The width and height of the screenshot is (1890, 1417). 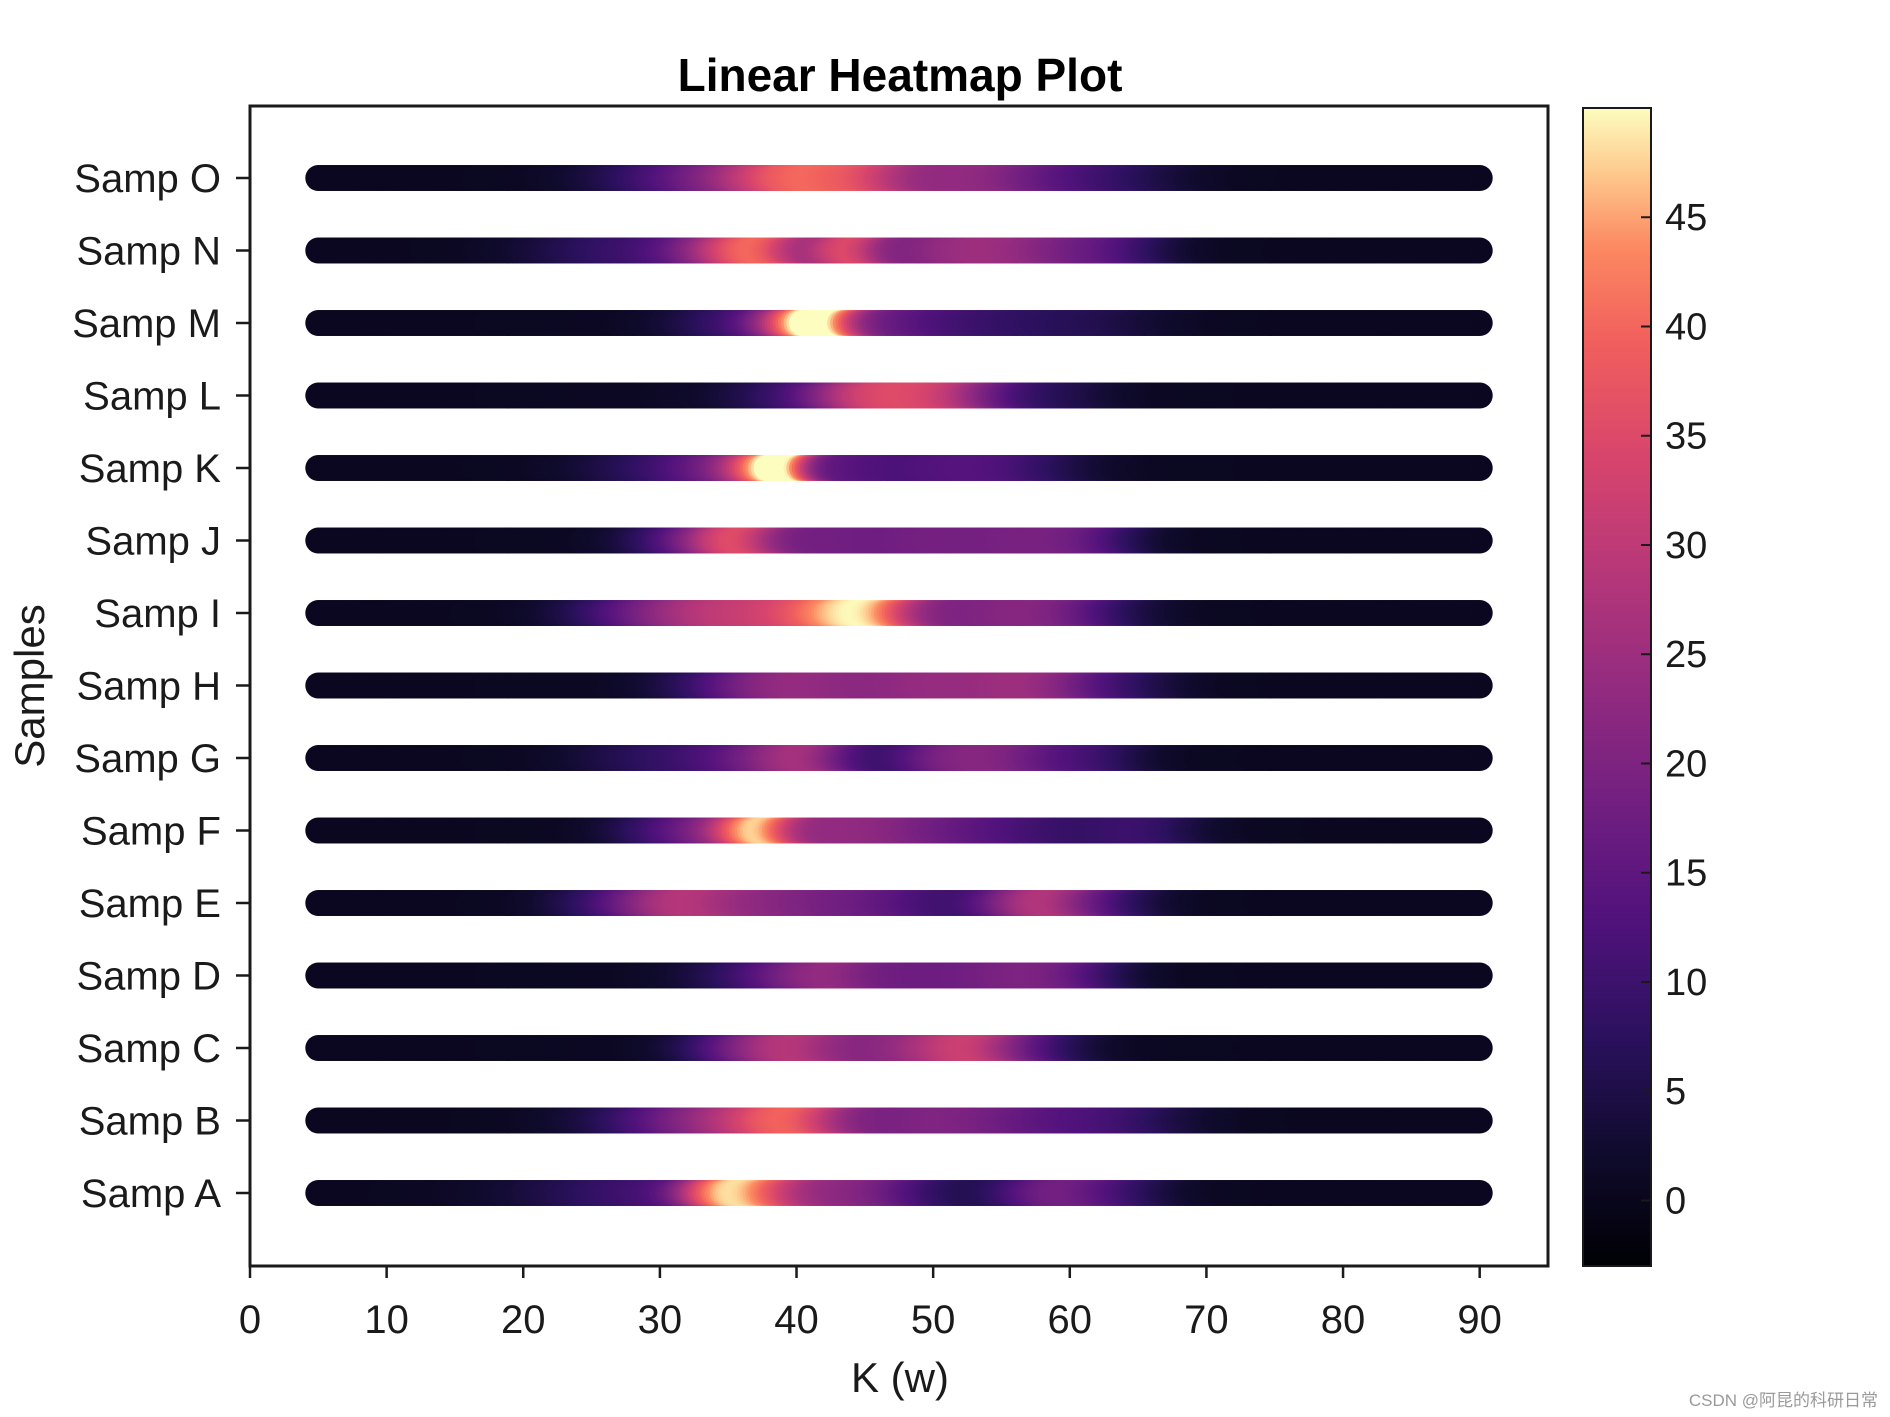 I want to click on chart-title: Linear Heatmap Plot, so click(x=900, y=75).